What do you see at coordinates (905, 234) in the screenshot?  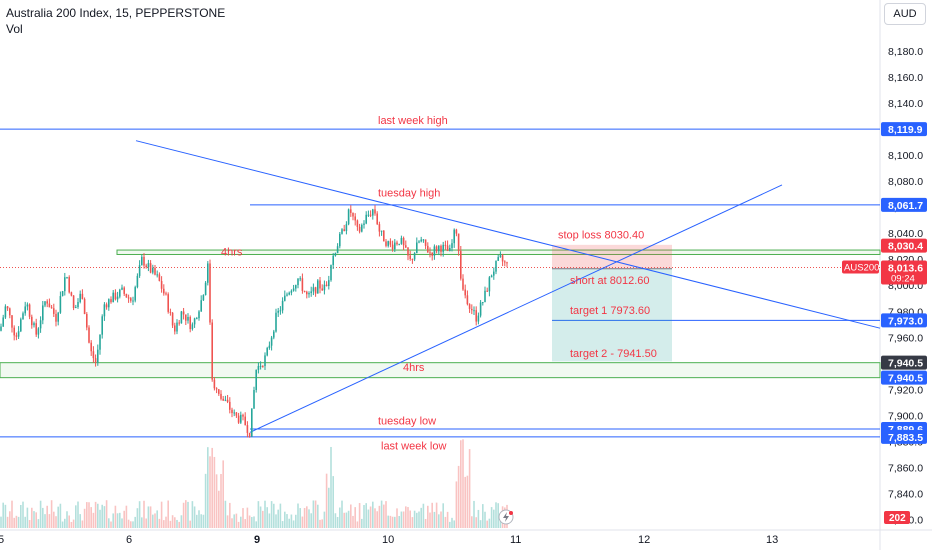 I see `y-tick-label: 8,040.0` at bounding box center [905, 234].